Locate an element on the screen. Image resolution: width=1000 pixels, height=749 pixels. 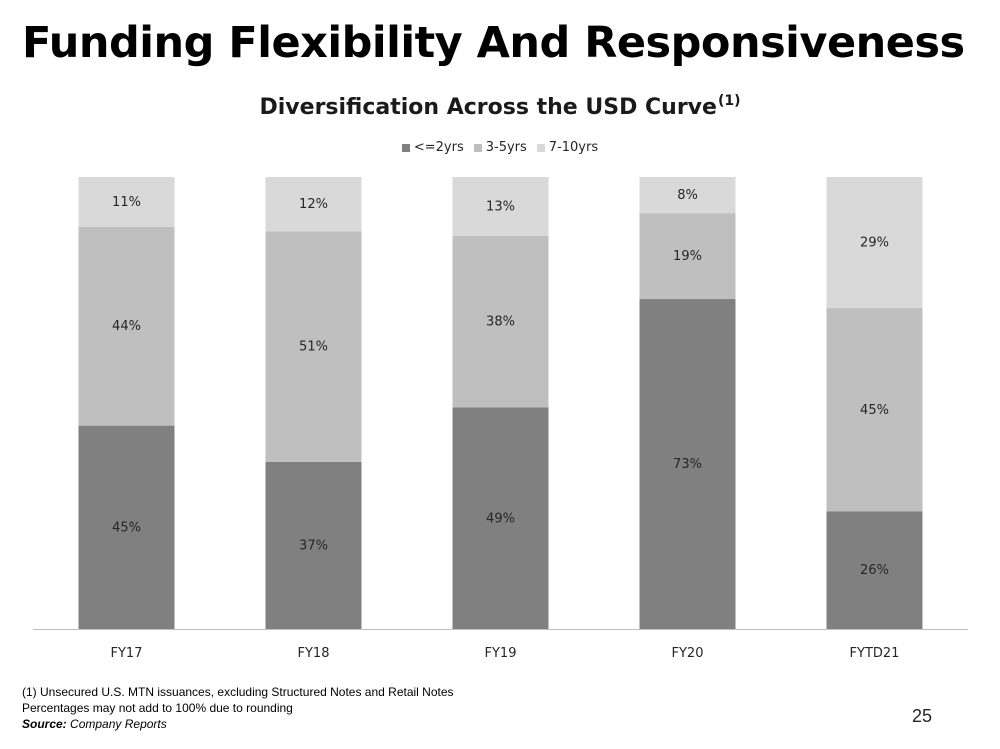
data-label-fy17-7-10yrs: 11% is located at coordinates (126, 202).